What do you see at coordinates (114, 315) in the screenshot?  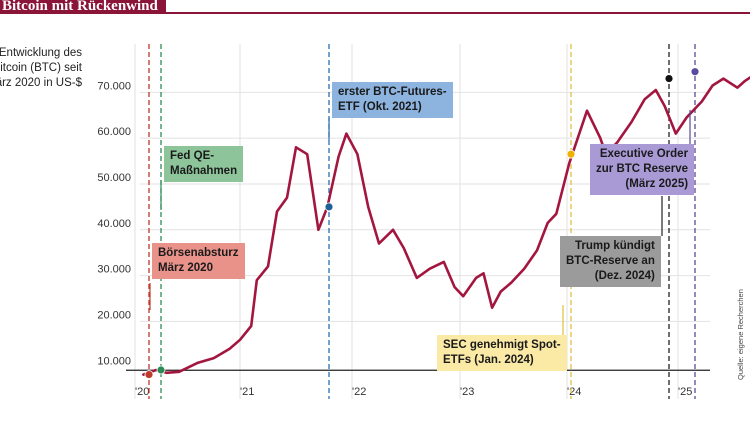 I see `y-tick-label: 20.000` at bounding box center [114, 315].